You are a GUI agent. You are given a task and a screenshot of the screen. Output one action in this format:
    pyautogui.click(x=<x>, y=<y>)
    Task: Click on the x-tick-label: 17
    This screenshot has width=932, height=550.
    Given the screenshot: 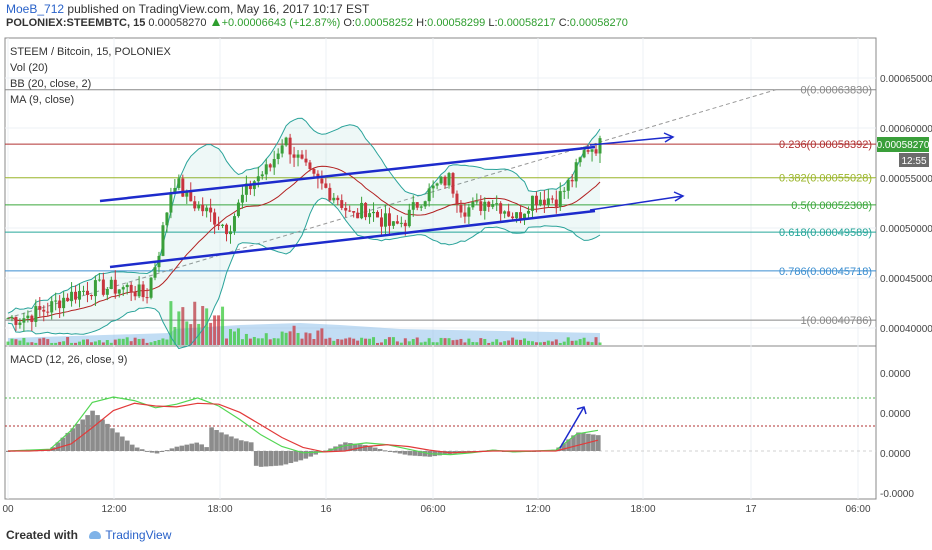 What is the action you would take?
    pyautogui.click(x=751, y=509)
    